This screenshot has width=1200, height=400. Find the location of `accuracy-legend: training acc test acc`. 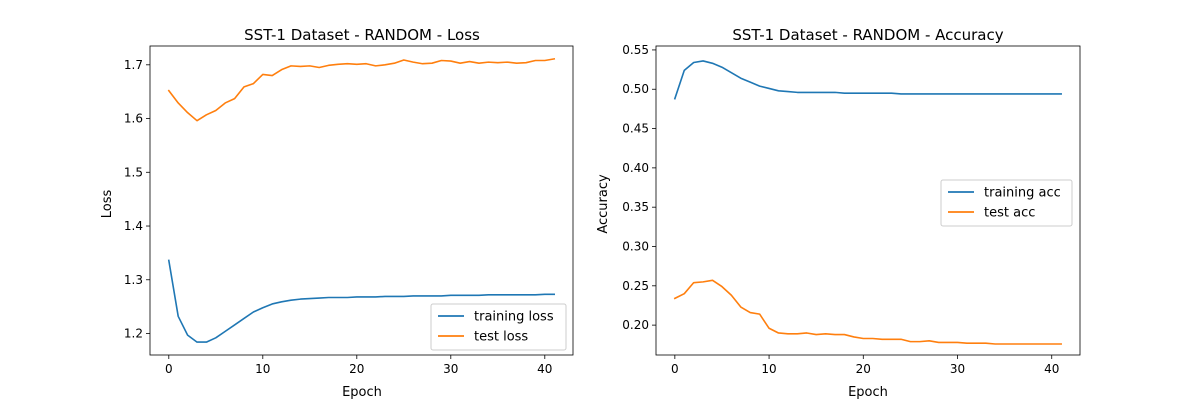

accuracy-legend: training acc test acc is located at coordinates (1006, 203).